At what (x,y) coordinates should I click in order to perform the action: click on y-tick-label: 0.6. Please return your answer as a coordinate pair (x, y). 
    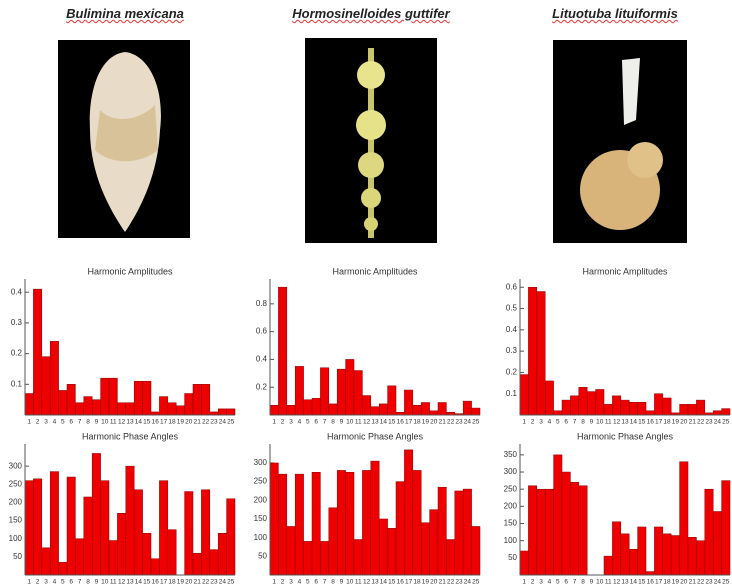
    Looking at the image, I should click on (262, 331).